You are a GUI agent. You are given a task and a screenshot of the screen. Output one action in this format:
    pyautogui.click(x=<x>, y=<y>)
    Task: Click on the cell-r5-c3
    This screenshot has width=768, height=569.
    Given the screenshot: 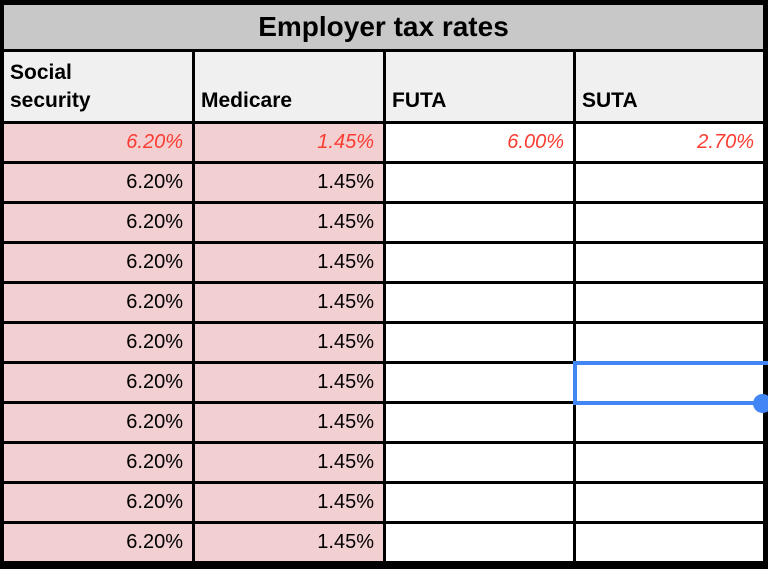 What is the action you would take?
    pyautogui.click(x=479, y=302)
    